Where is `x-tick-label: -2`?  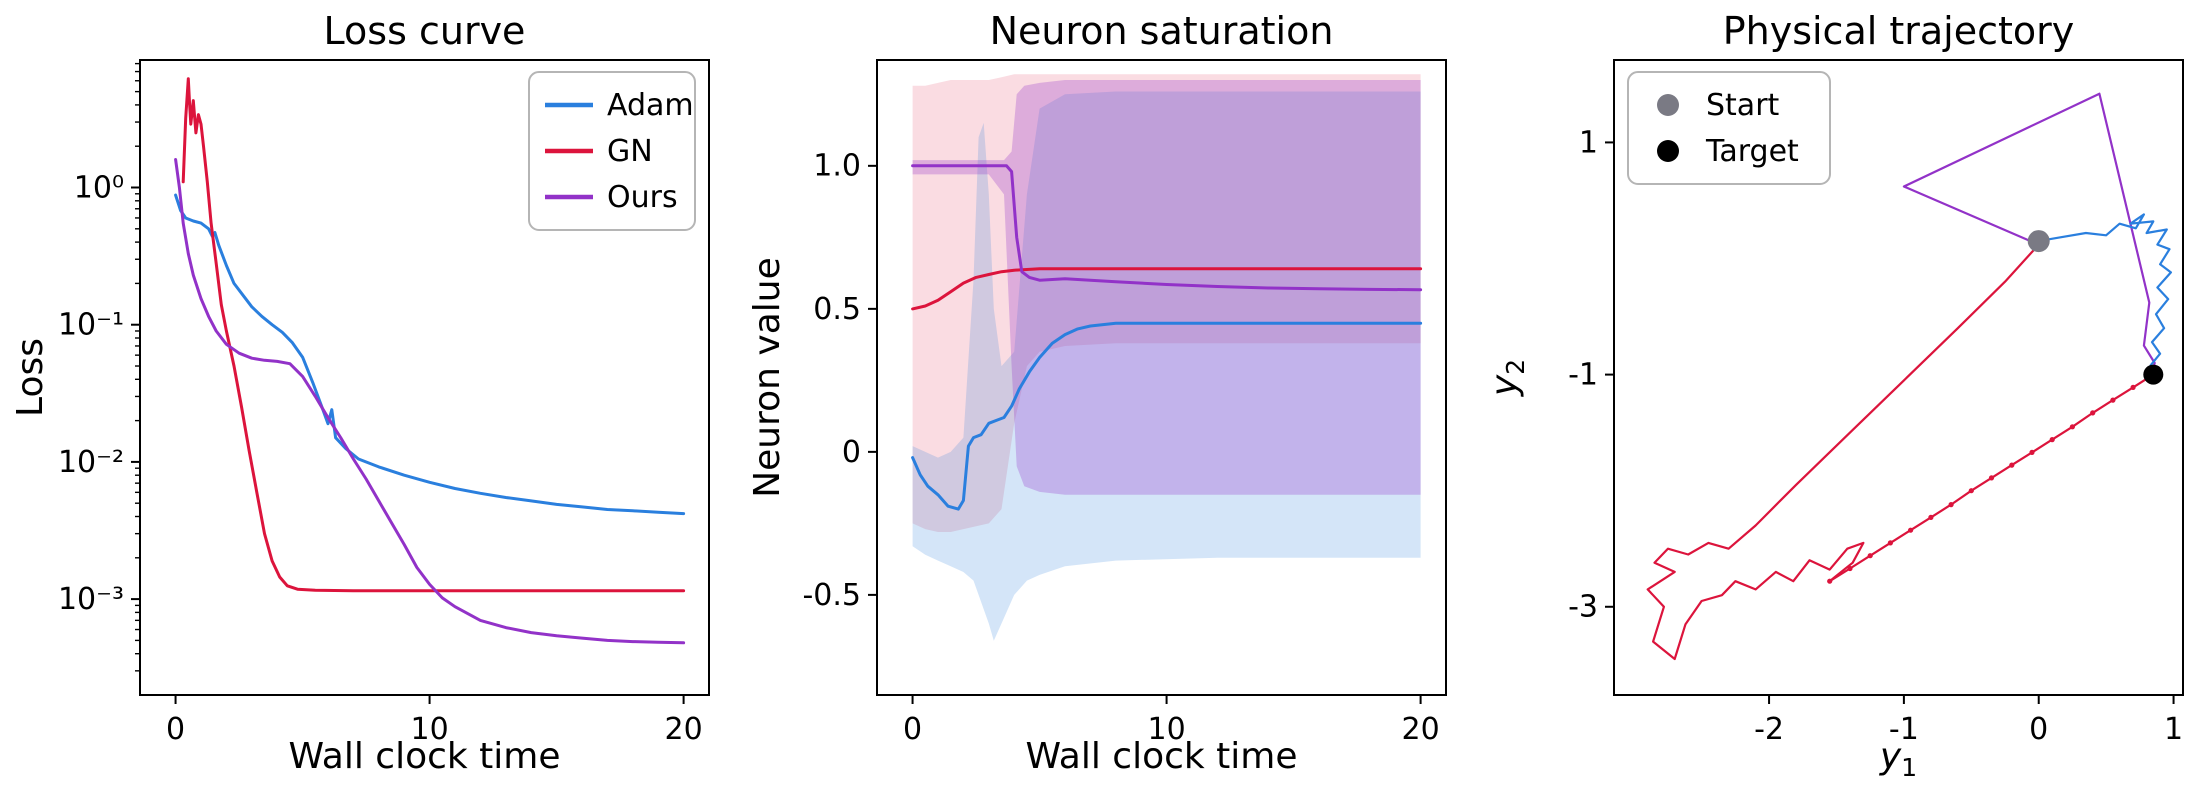 x-tick-label: -2 is located at coordinates (1769, 729).